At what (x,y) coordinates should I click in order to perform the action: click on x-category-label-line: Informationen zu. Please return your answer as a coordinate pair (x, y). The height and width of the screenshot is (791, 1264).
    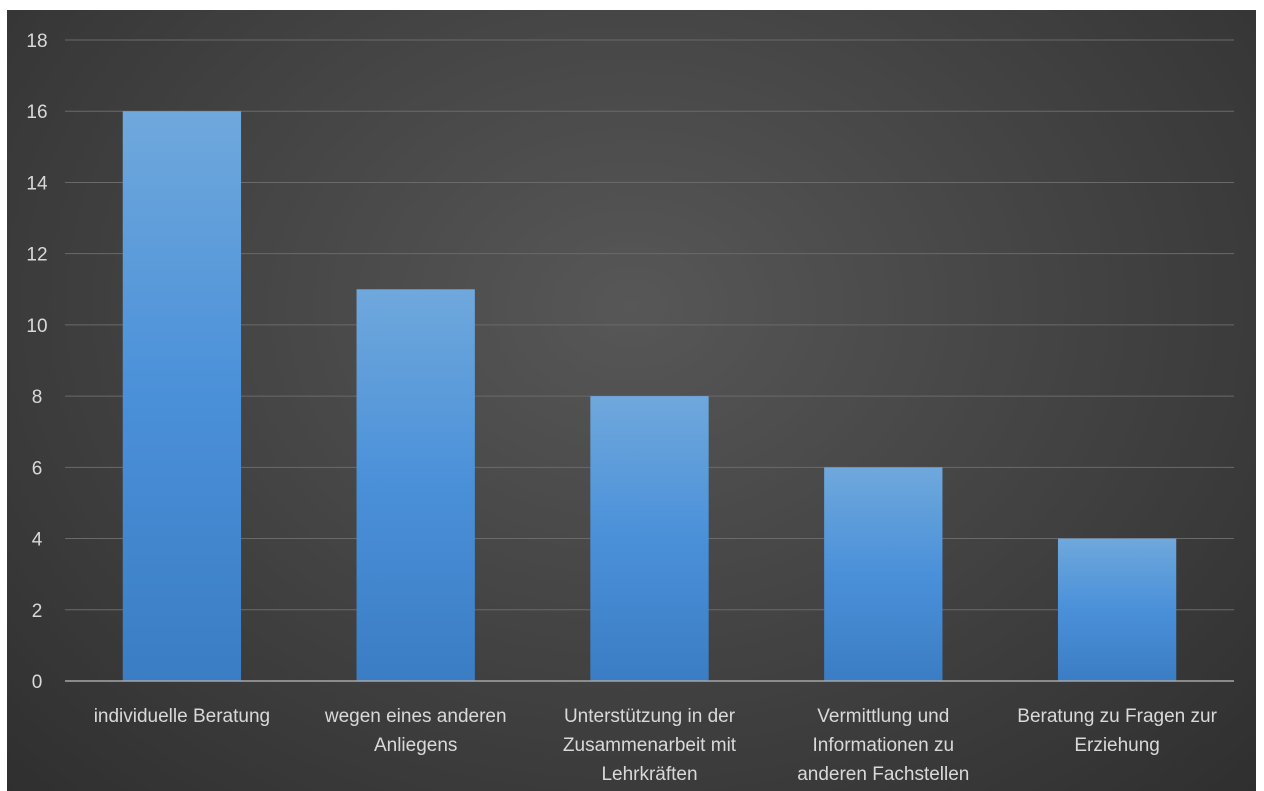
    Looking at the image, I should click on (884, 745).